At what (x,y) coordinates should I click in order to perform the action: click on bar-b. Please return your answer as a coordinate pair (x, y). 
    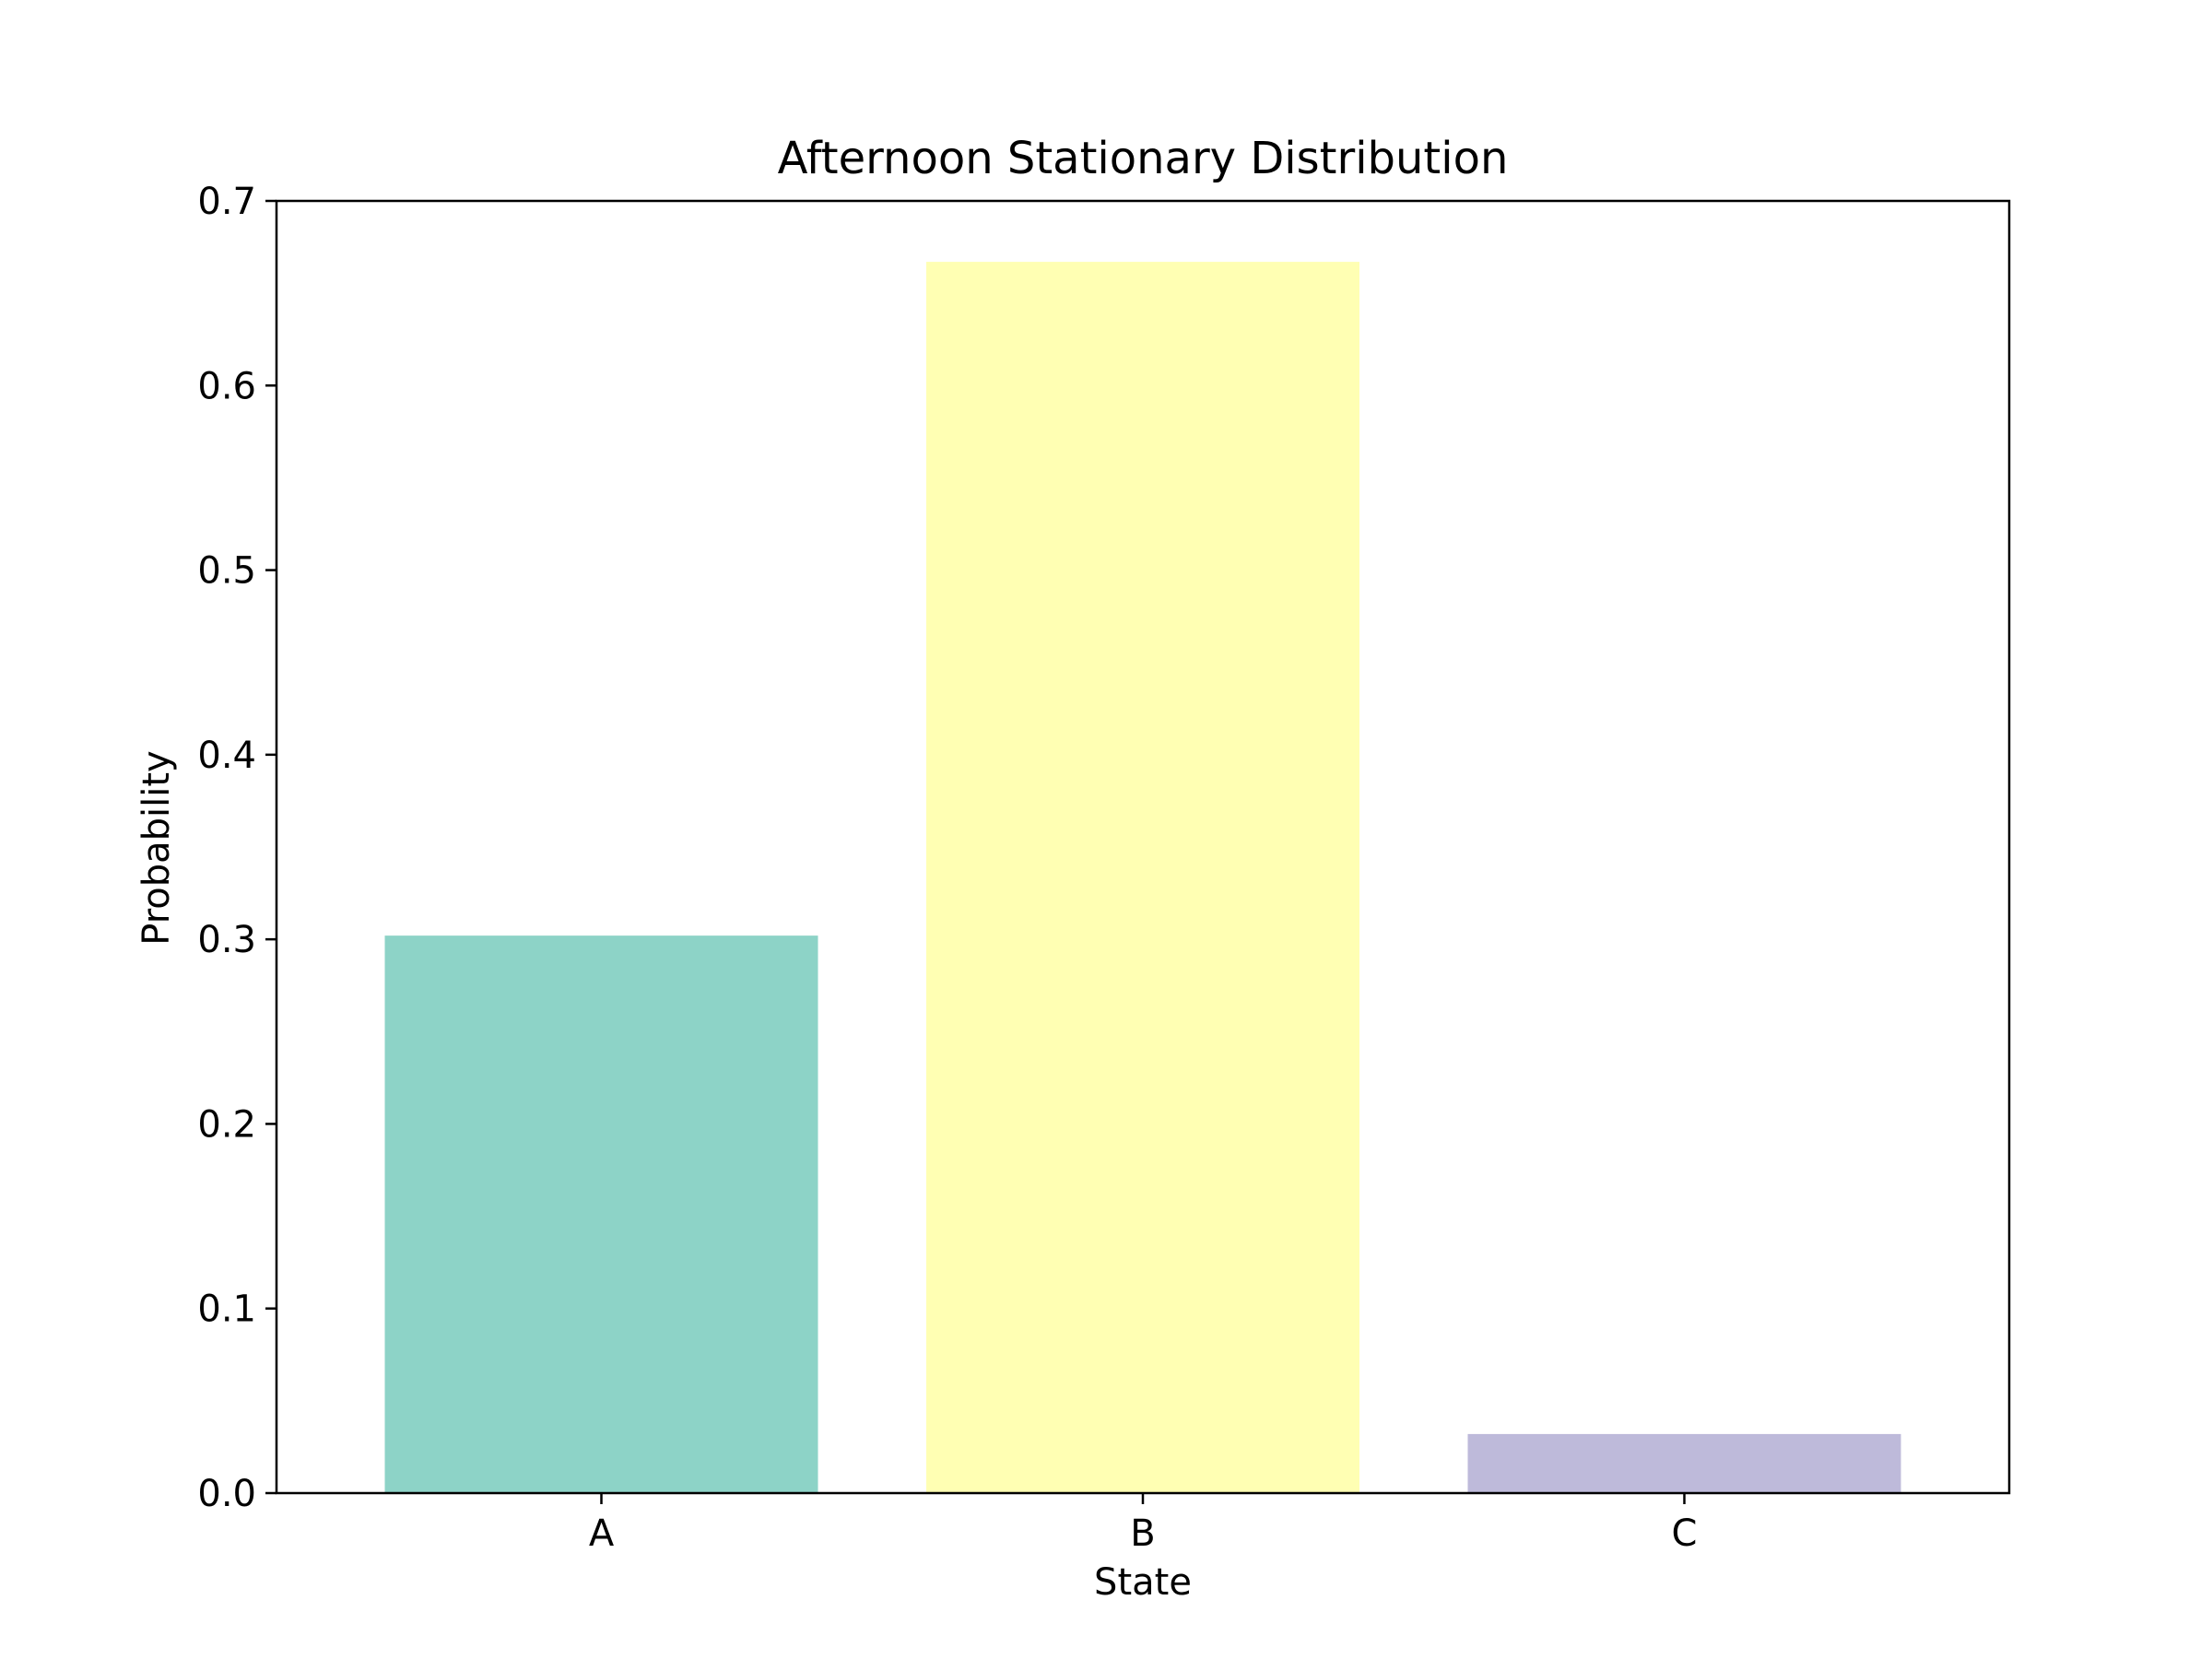
    Looking at the image, I should click on (1142, 878).